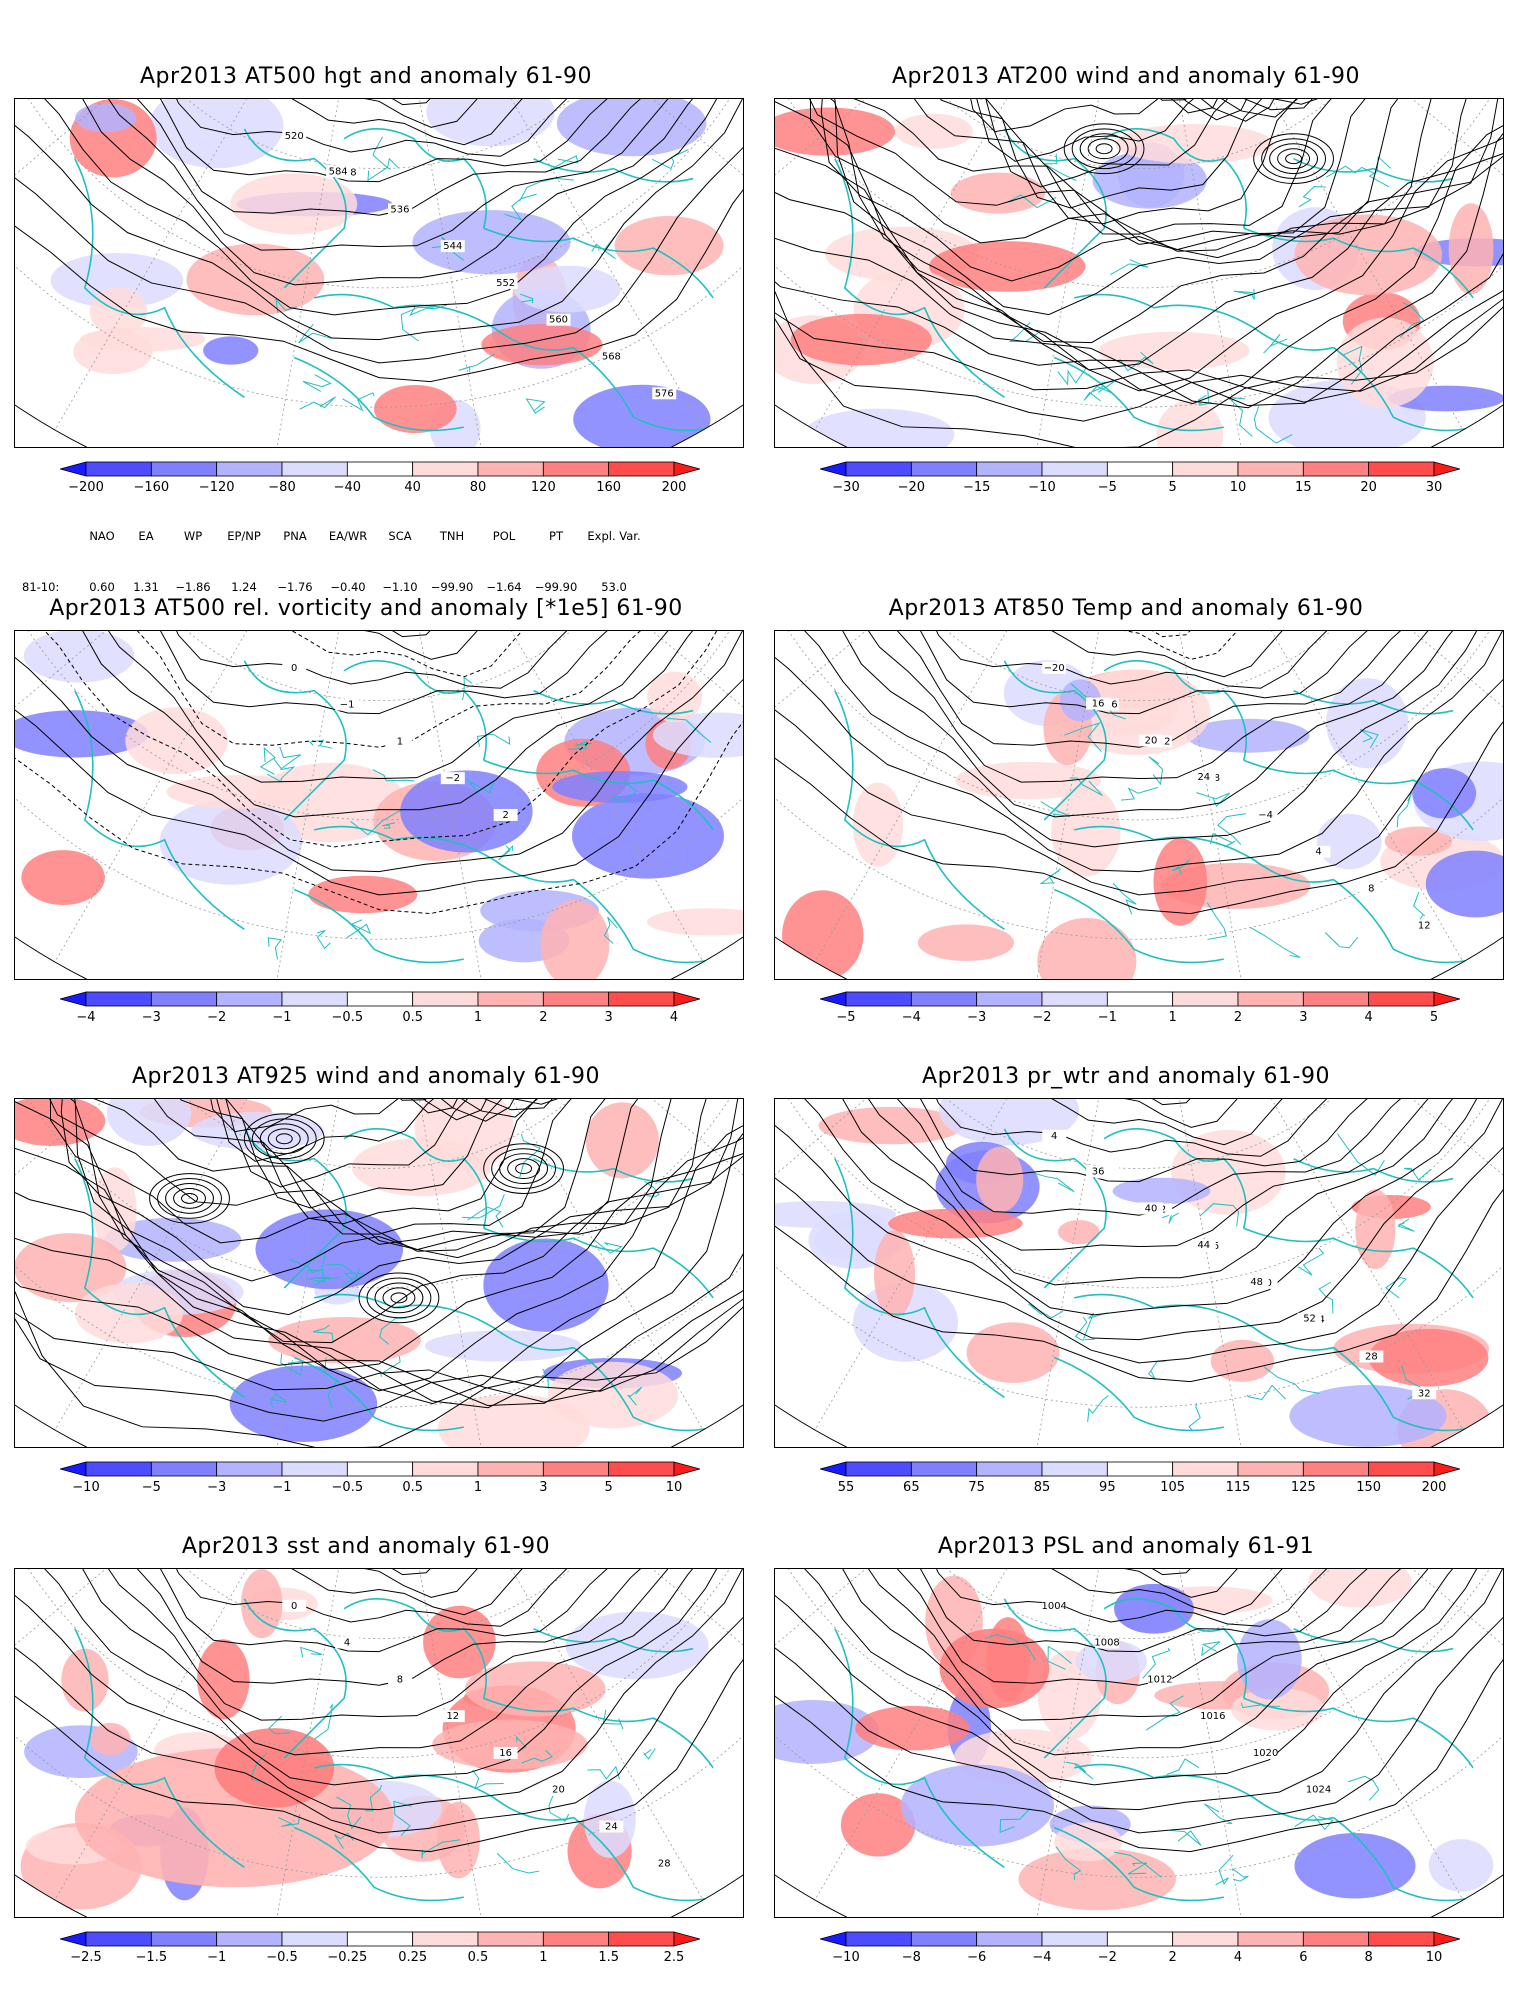 This screenshot has height=2000, width=1520. Describe the element at coordinates (366, 1546) in the screenshot. I see `panel-title-sst: Apr2013 sst and anomaly 61-90` at that location.